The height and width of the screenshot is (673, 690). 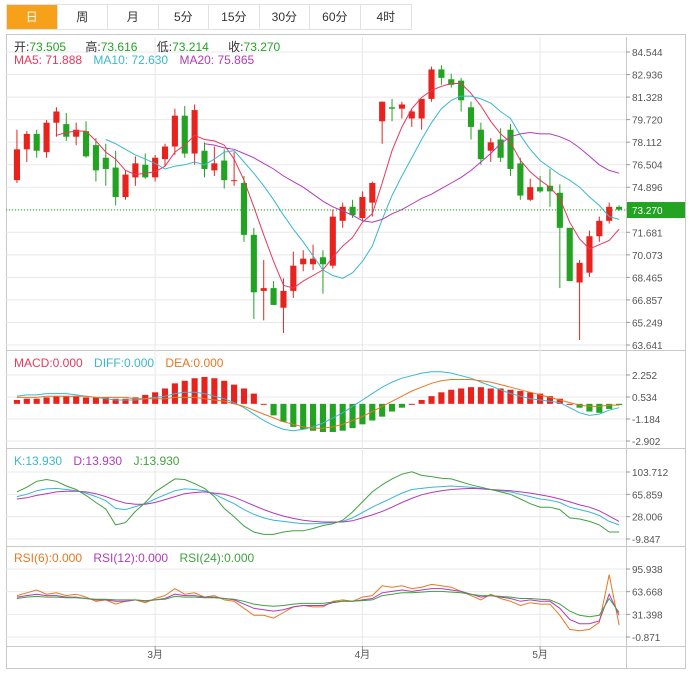 What do you see at coordinates (647, 301) in the screenshot?
I see `price-tick-label: 66.857` at bounding box center [647, 301].